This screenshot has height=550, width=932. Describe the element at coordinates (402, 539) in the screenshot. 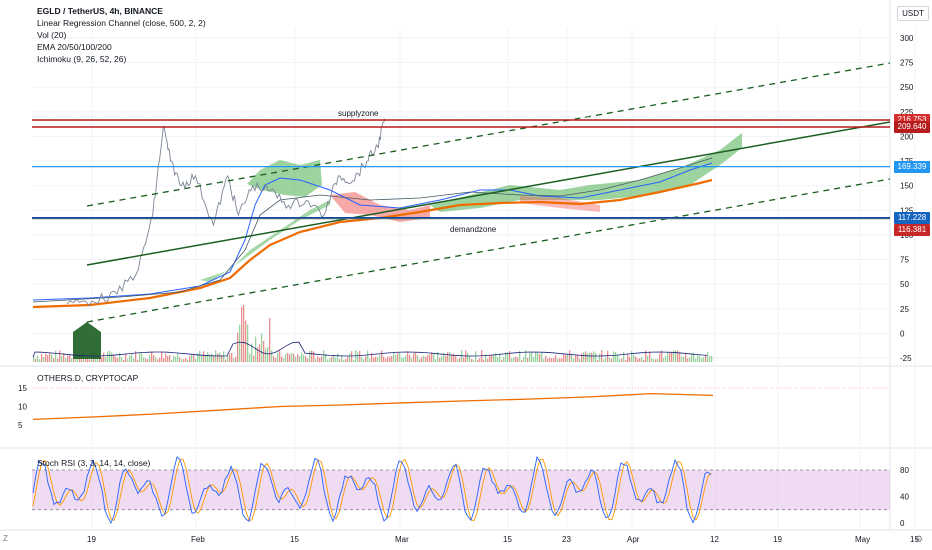

I see `x-tick-label: Mar` at that location.